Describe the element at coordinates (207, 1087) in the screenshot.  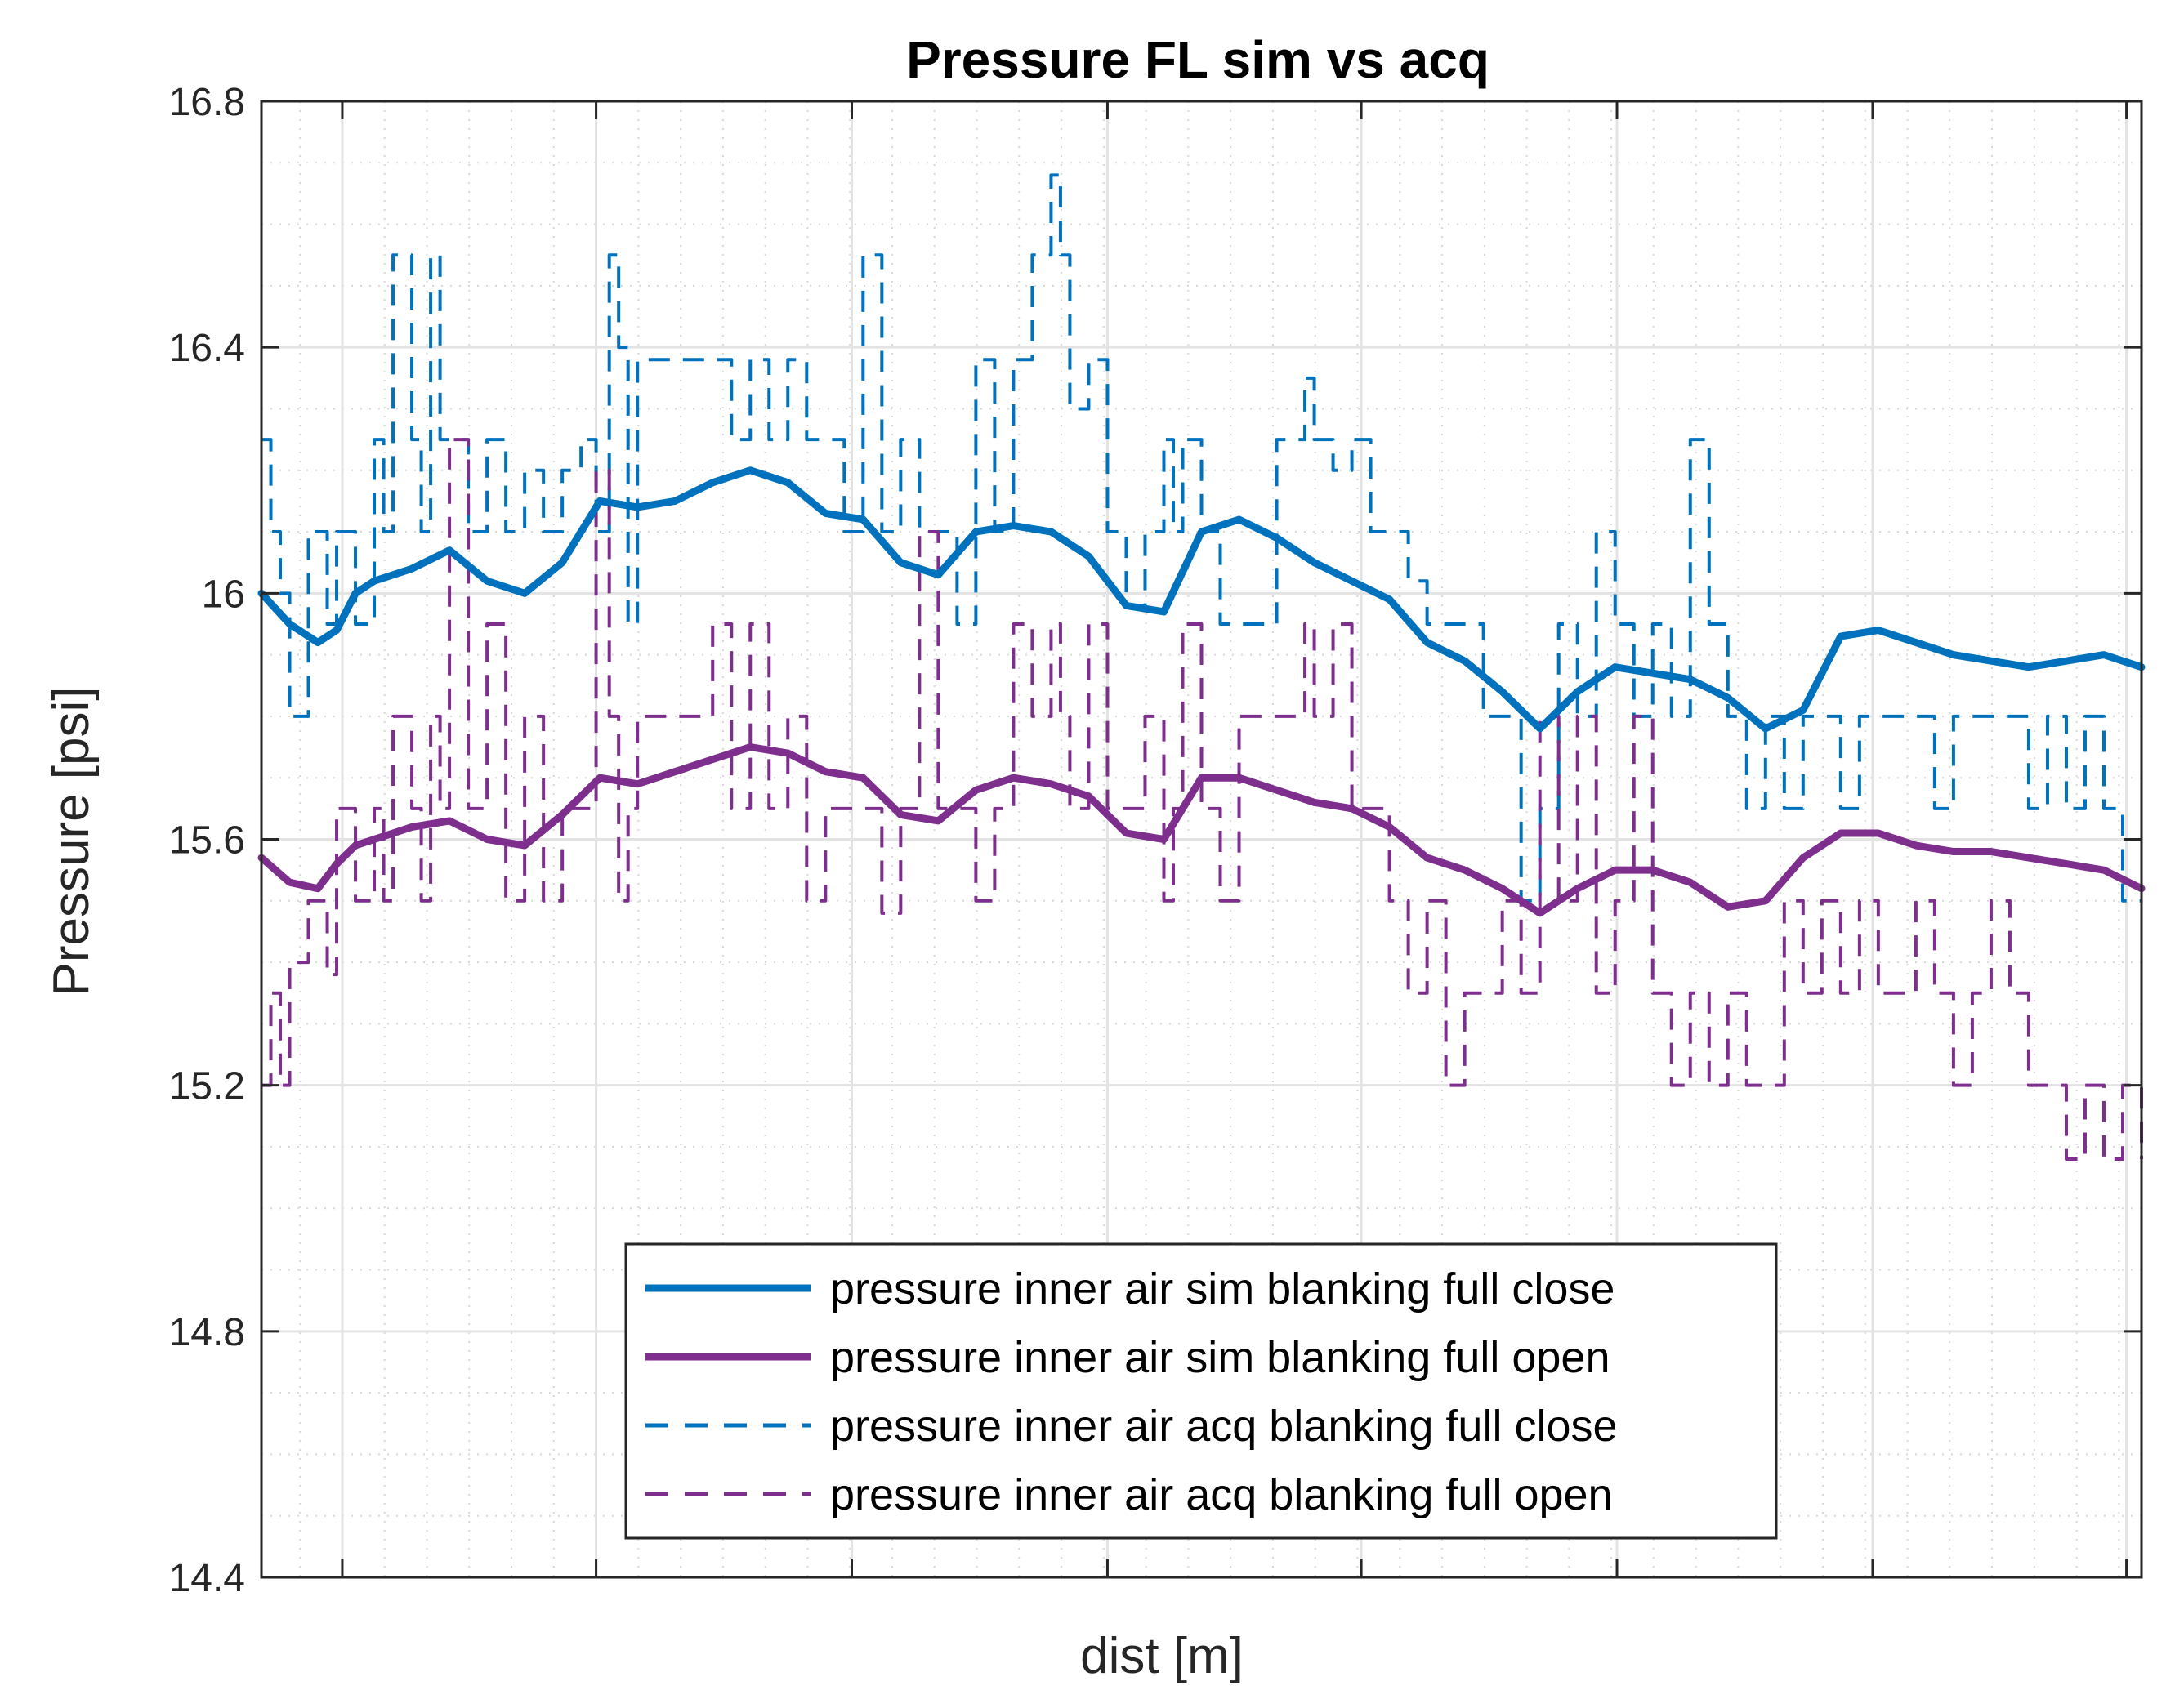
I see `y-tick-label: 15.2` at that location.